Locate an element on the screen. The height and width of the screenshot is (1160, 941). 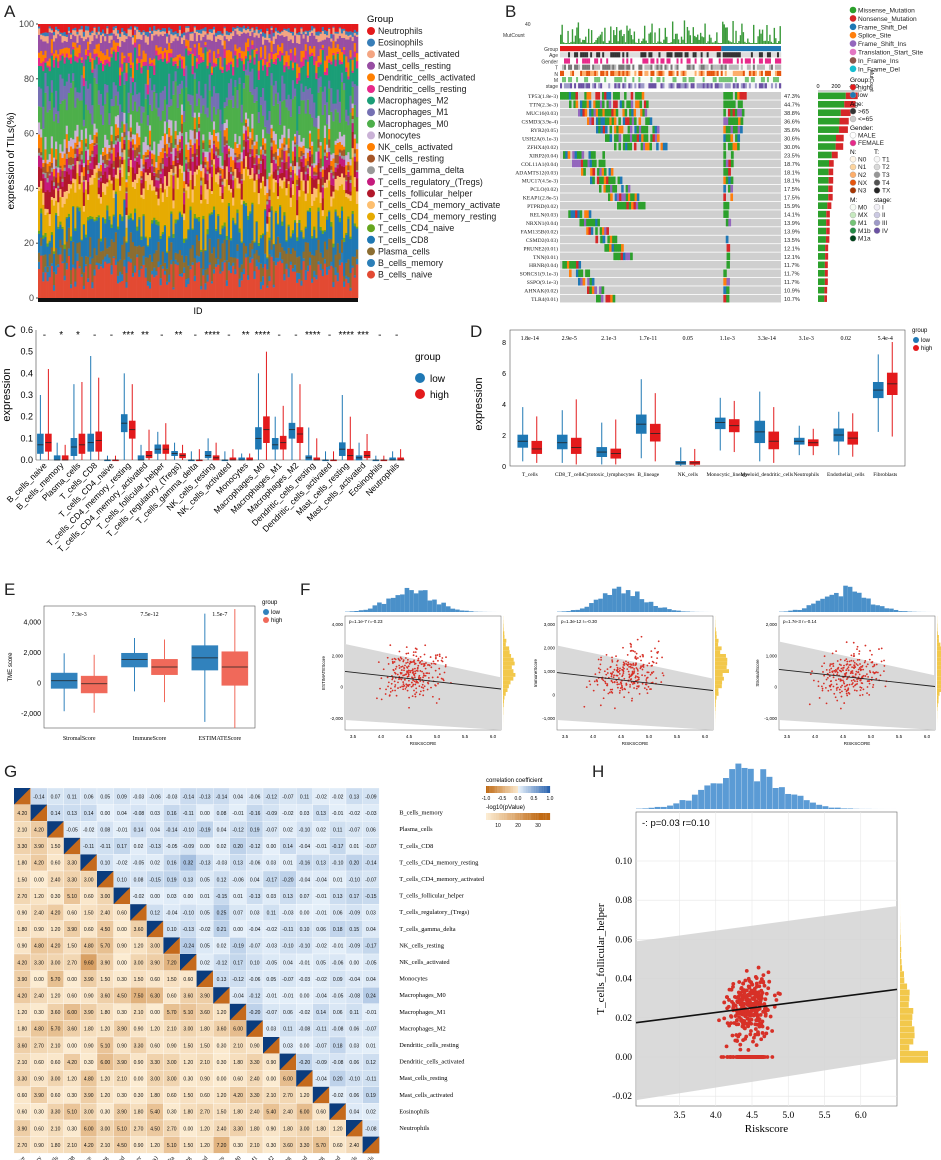
c-significance: - is located at coordinates (295, 335).